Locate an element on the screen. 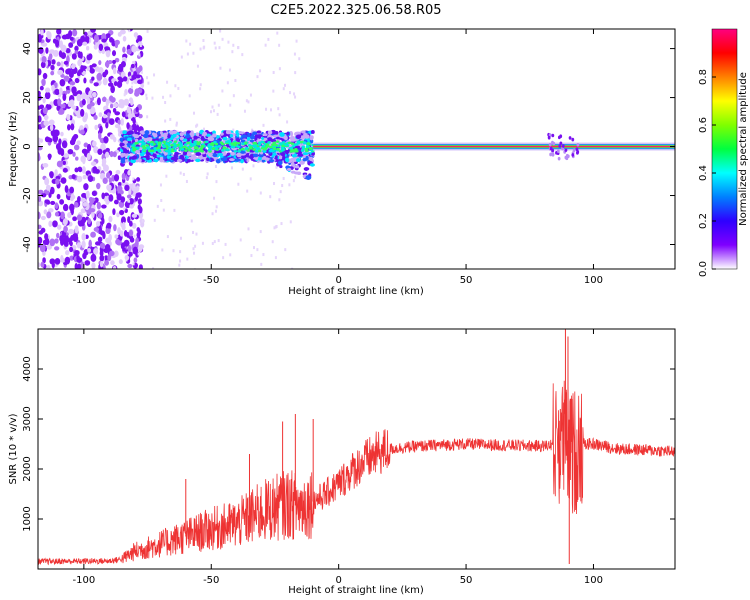  x-tick-label: 100 is located at coordinates (593, 580).